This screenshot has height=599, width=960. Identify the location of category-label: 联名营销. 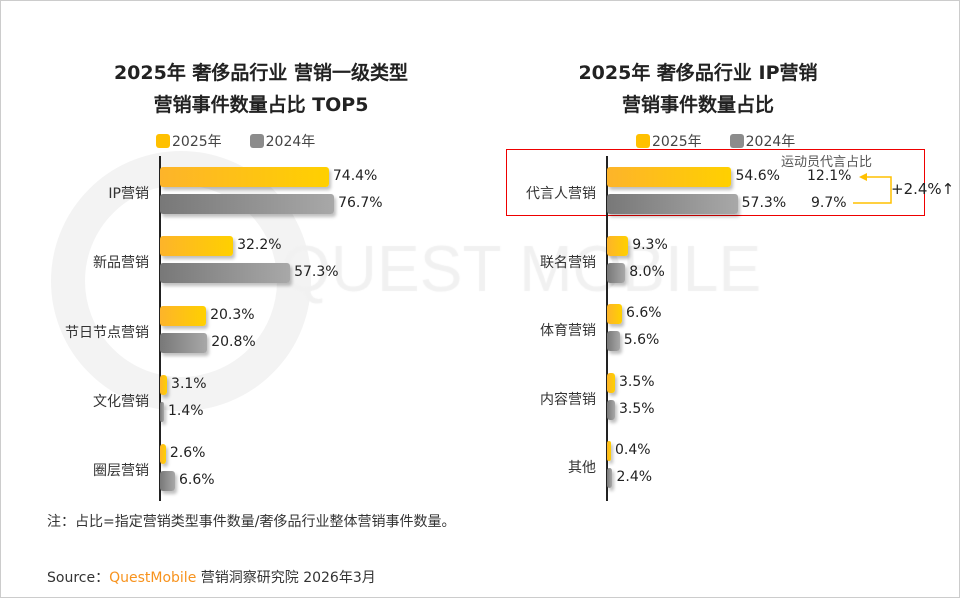
(568, 262).